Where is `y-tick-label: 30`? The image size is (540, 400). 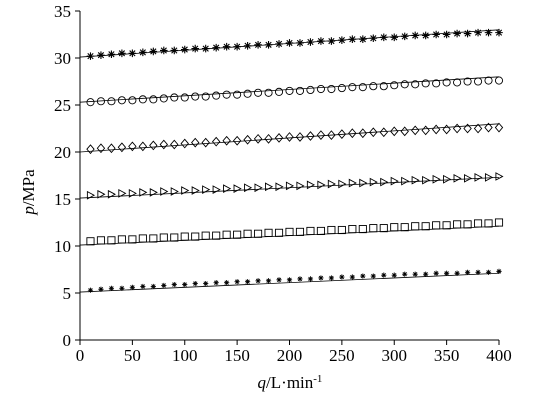 y-tick-label: 30 is located at coordinates (62, 58).